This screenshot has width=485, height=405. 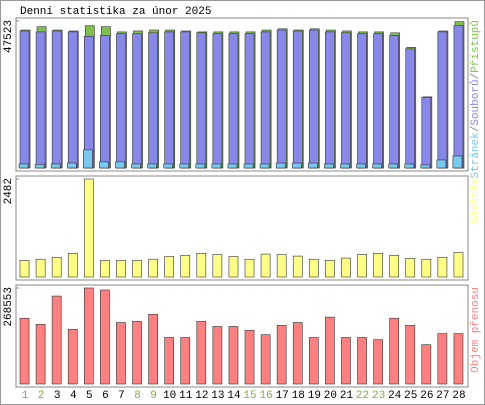 I want to click on y-tick-label: 268553, so click(x=9, y=307).